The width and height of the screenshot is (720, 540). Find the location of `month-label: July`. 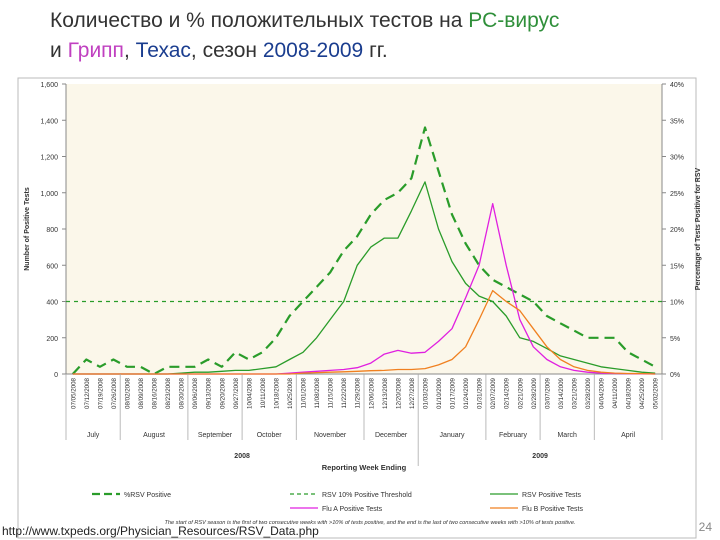

month-label: July is located at coordinates (93, 435).